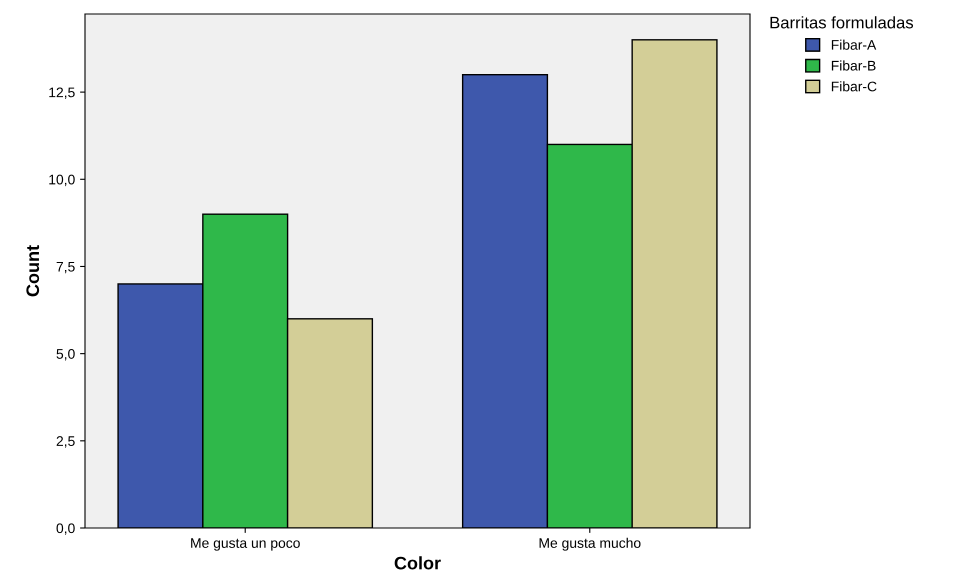 Image resolution: width=972 pixels, height=586 pixels. I want to click on legend-label: Fibar-C, so click(854, 86).